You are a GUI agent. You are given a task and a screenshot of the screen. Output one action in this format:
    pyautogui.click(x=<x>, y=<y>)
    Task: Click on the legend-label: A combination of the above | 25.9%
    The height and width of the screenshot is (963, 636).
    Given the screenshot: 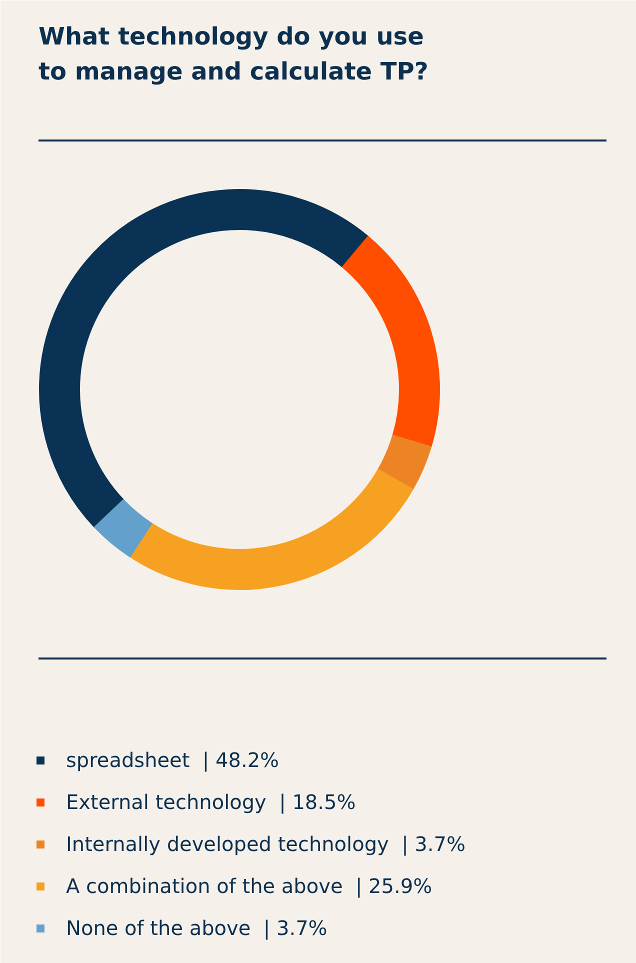 What is the action you would take?
    pyautogui.click(x=249, y=886)
    